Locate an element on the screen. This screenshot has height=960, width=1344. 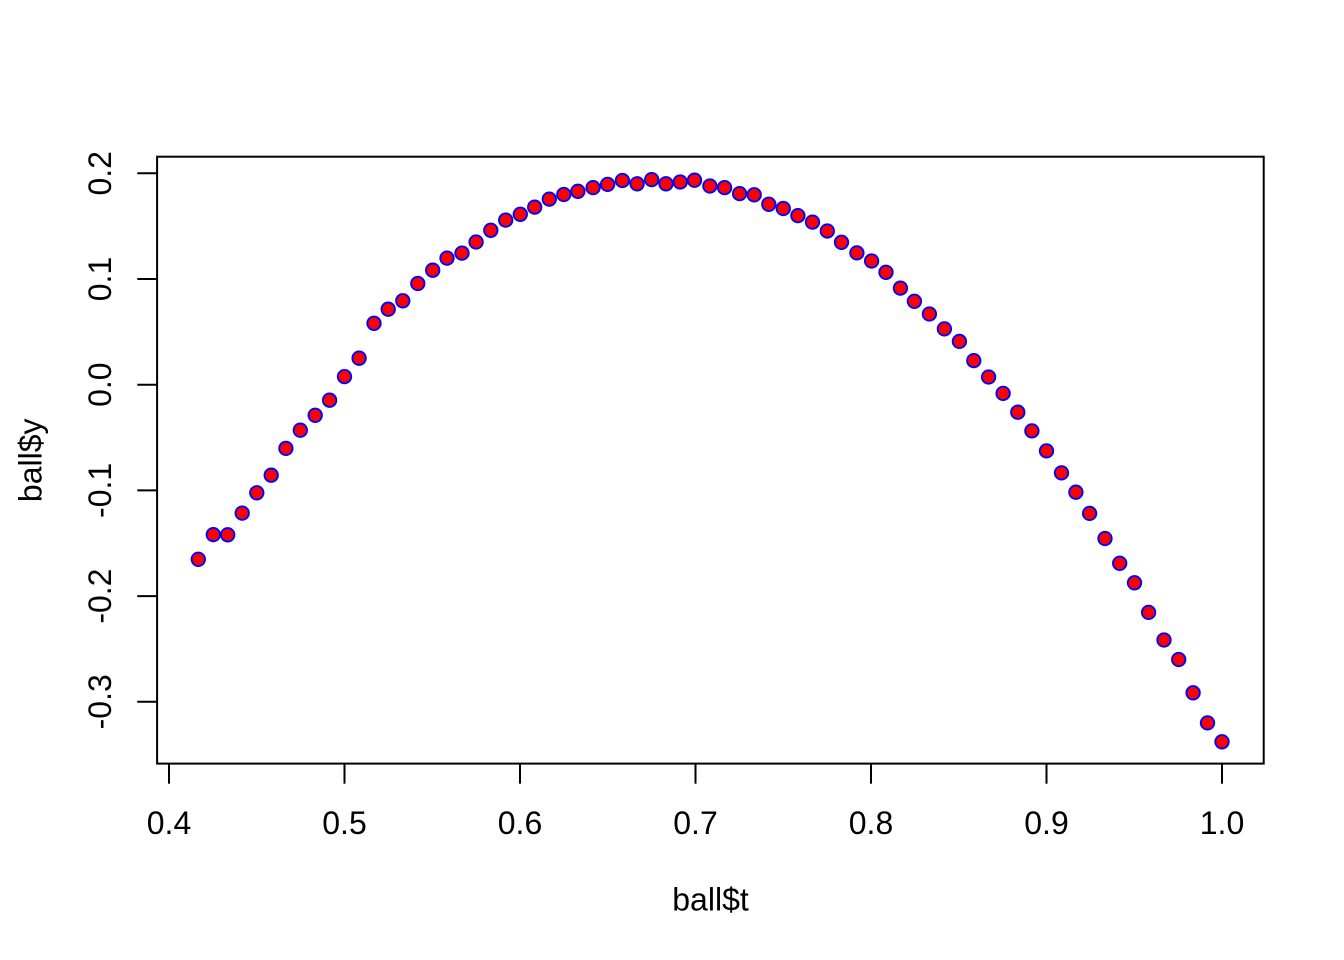
svg-text: -0.2 is located at coordinates (100, 596).